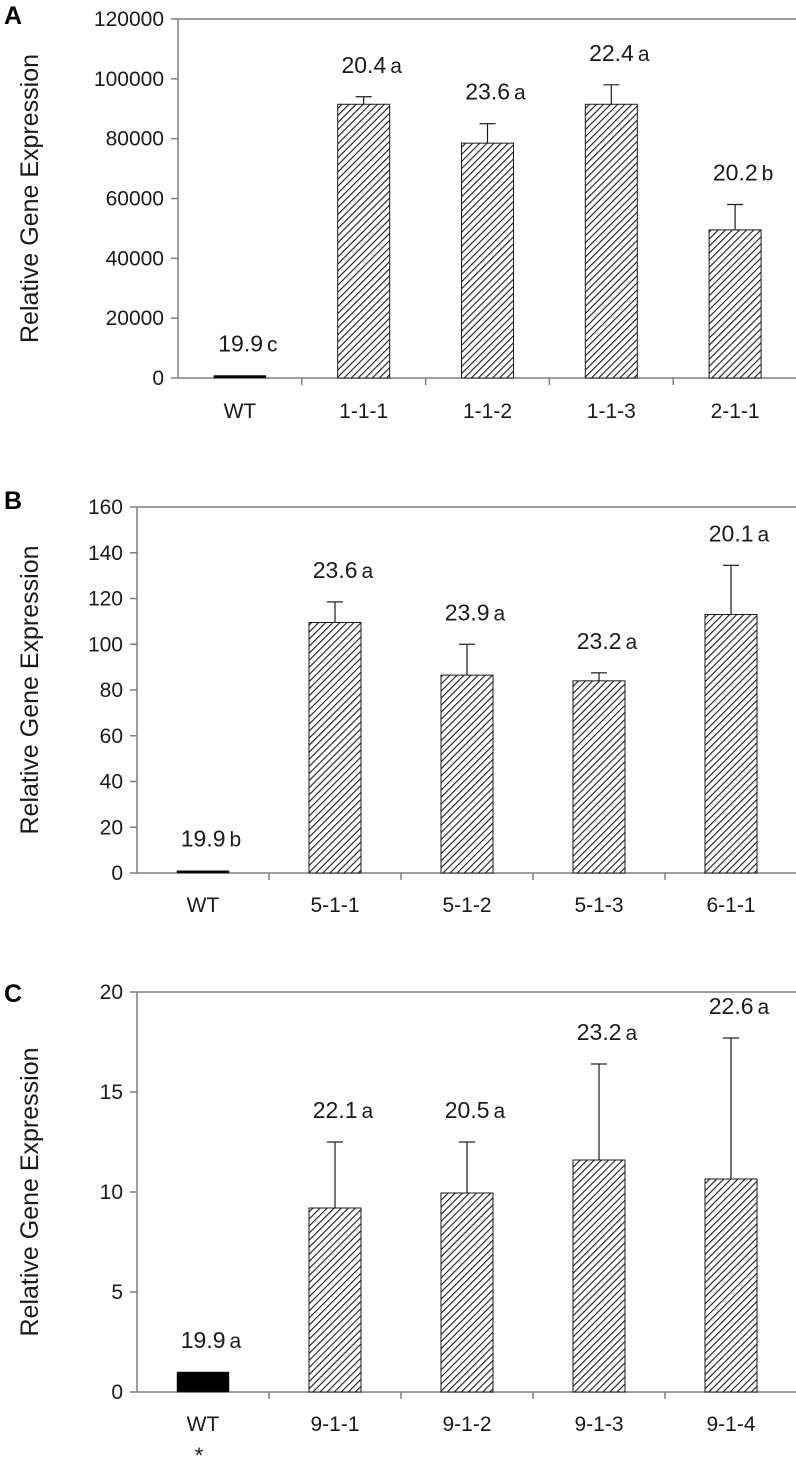 Image resolution: width=796 pixels, height=1475 pixels. What do you see at coordinates (13, 994) in the screenshot?
I see `panel-letter: C` at bounding box center [13, 994].